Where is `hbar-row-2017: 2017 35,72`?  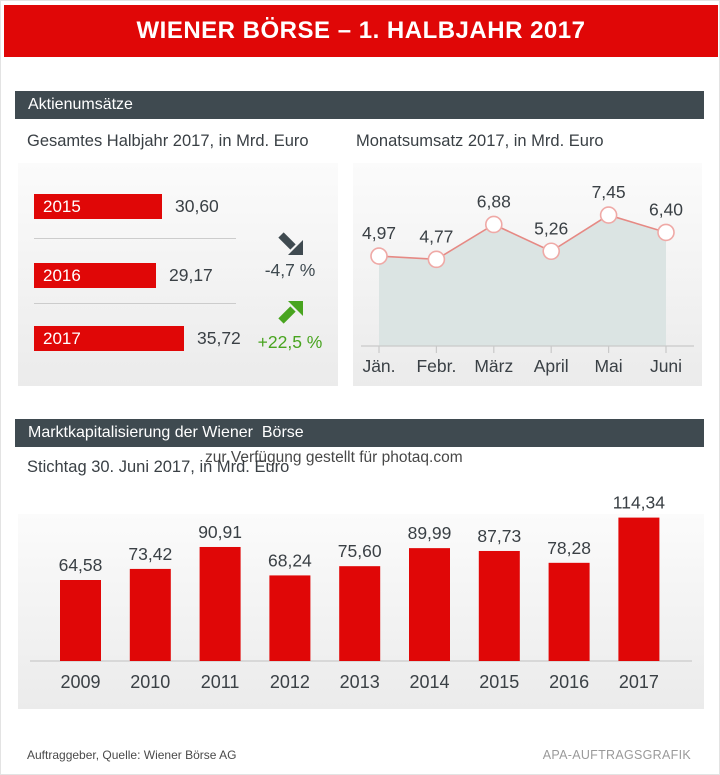
hbar-row-2017: 2017 35,72 is located at coordinates (137, 338).